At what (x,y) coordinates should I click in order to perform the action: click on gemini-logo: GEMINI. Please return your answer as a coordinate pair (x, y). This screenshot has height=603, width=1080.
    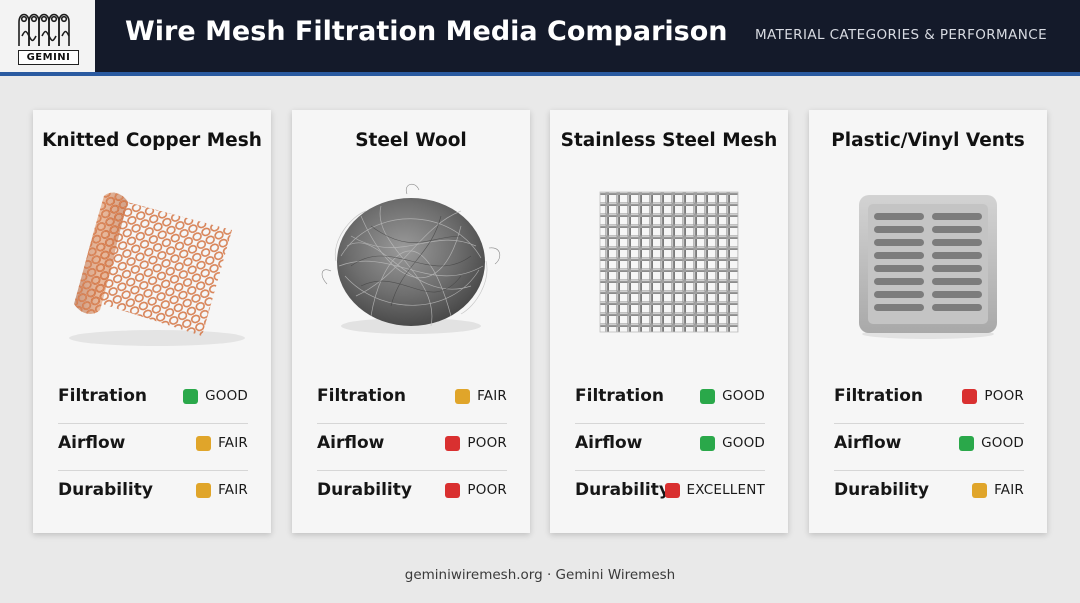
    Looking at the image, I should click on (47, 36).